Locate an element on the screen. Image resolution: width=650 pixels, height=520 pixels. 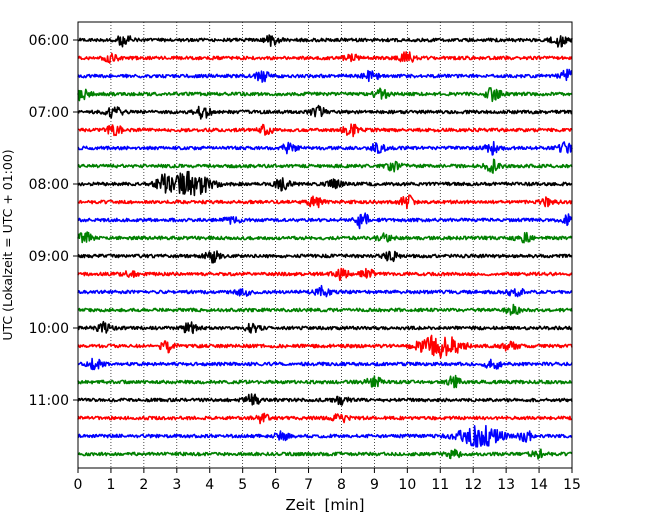
x-tick-label: 6 is located at coordinates (275, 485).